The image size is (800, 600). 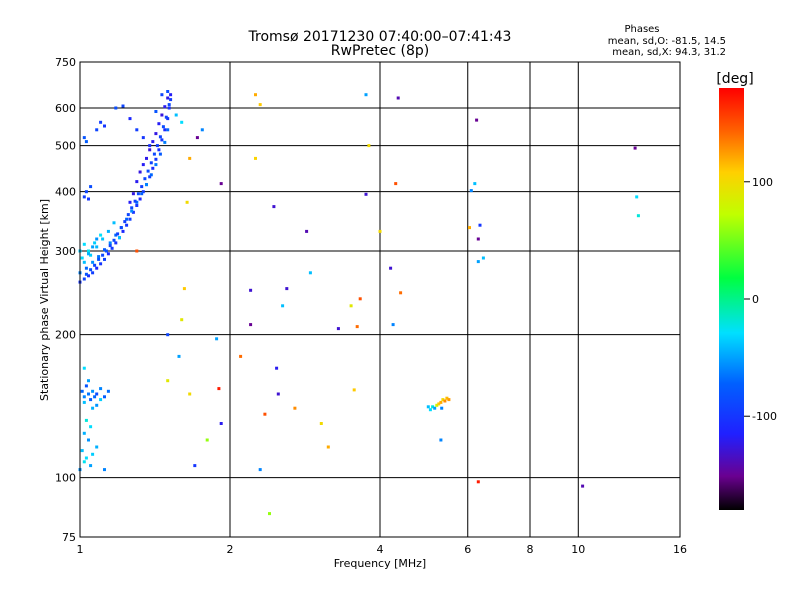 I want to click on x-tick-label: 2, so click(x=230, y=549).